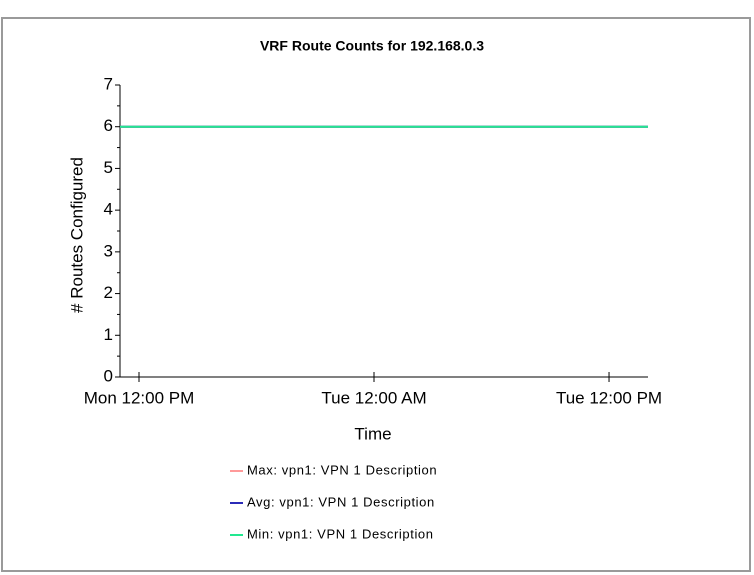 This screenshot has height=575, width=754. Describe the element at coordinates (108, 209) in the screenshot. I see `y-tick-label: 4` at that location.